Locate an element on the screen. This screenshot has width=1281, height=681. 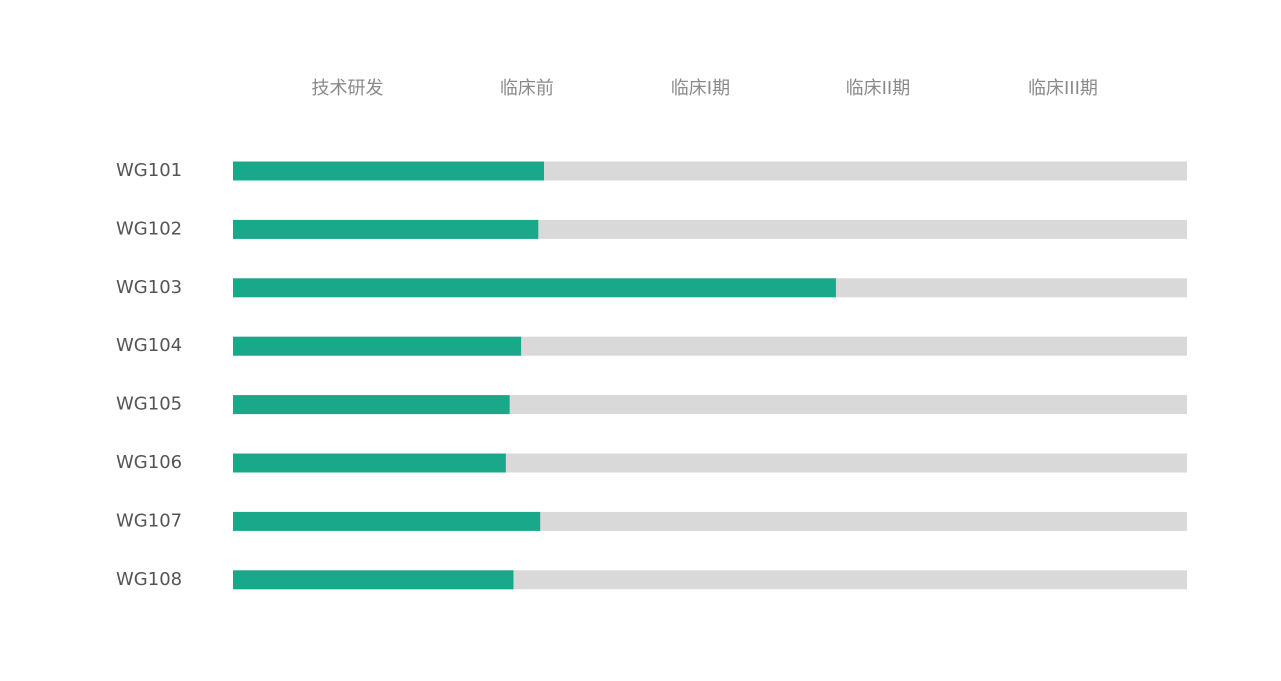
row-label: WG108 is located at coordinates (149, 579).